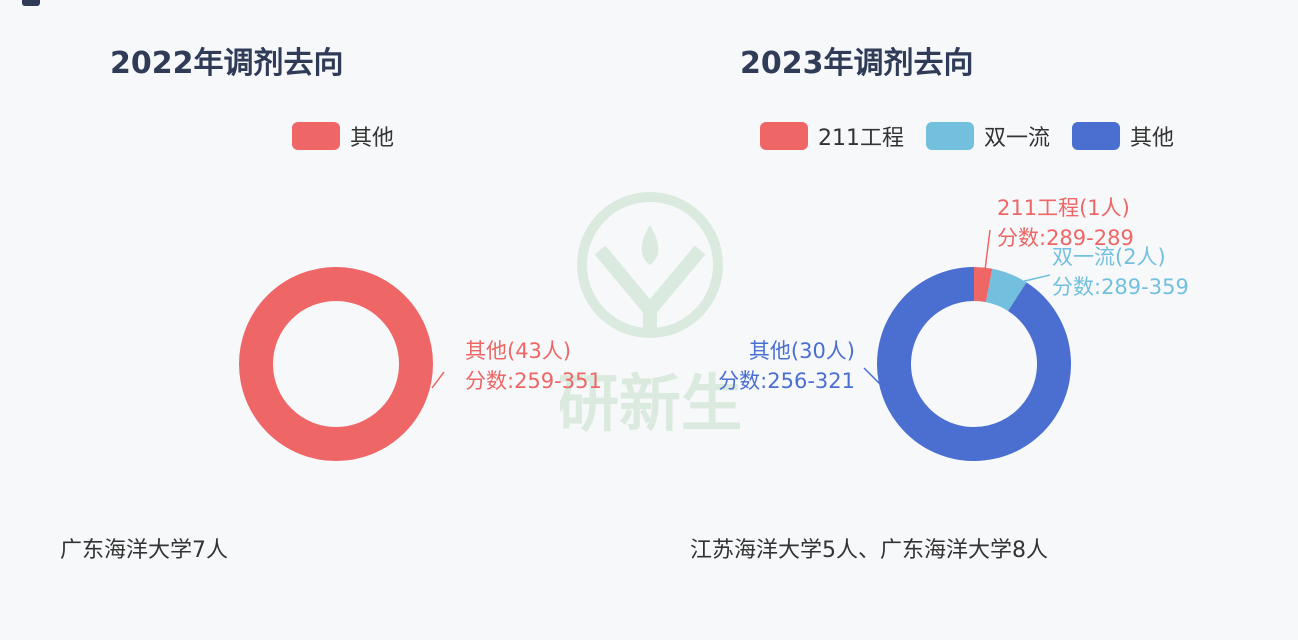 This screenshot has width=1298, height=640. I want to click on chart-1-legend: 其他, so click(354, 136).